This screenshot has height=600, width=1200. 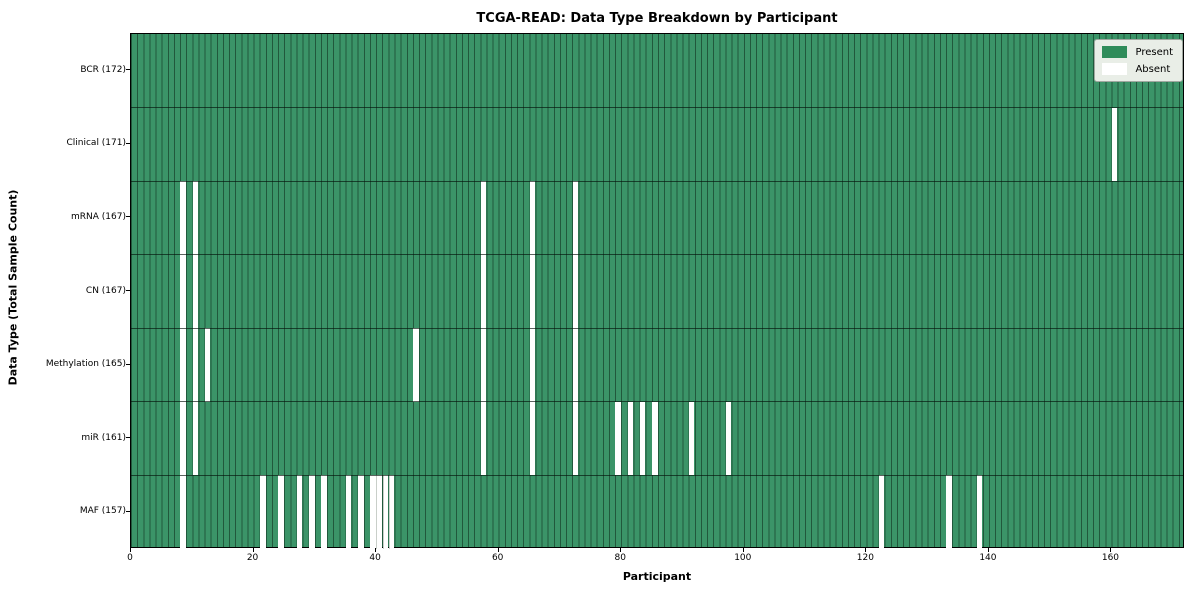 I want to click on x-tick-label: 20, so click(x=252, y=558).